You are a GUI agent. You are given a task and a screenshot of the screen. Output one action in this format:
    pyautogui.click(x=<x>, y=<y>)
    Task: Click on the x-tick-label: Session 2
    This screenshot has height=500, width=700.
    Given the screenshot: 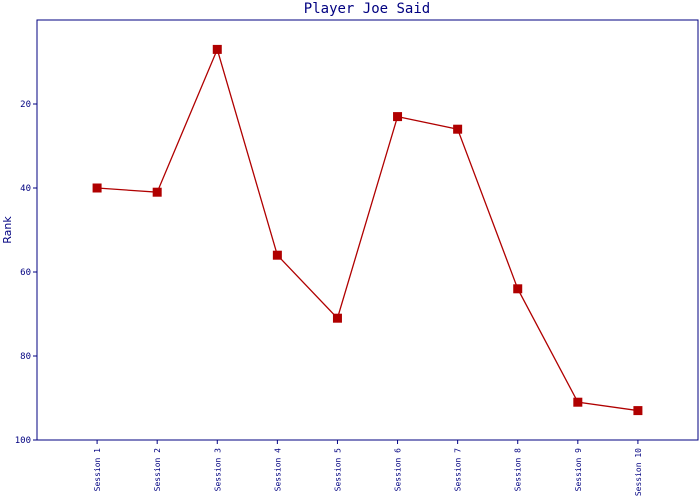 What is the action you would take?
    pyautogui.click(x=157, y=470)
    